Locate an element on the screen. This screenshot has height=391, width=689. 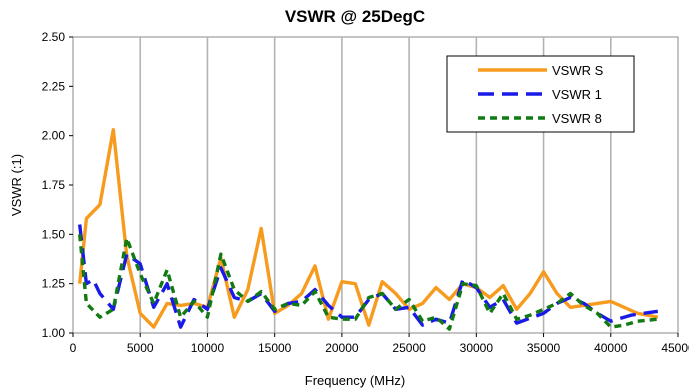
x-tick-label: 45000 is located at coordinates (675, 348).